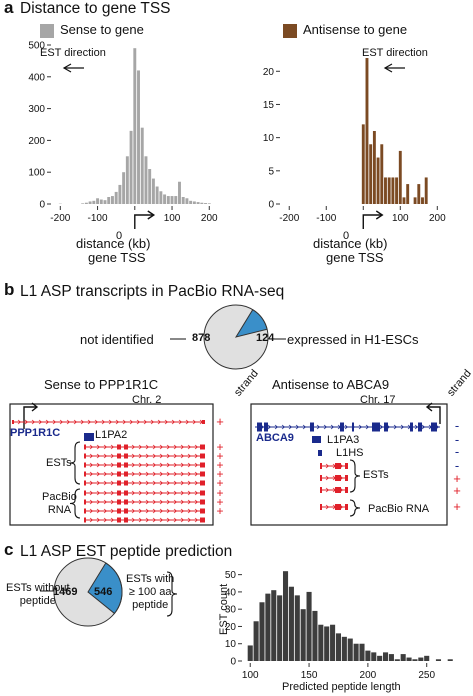  I want to click on left-tss-arrow-head, so click(35, 407).